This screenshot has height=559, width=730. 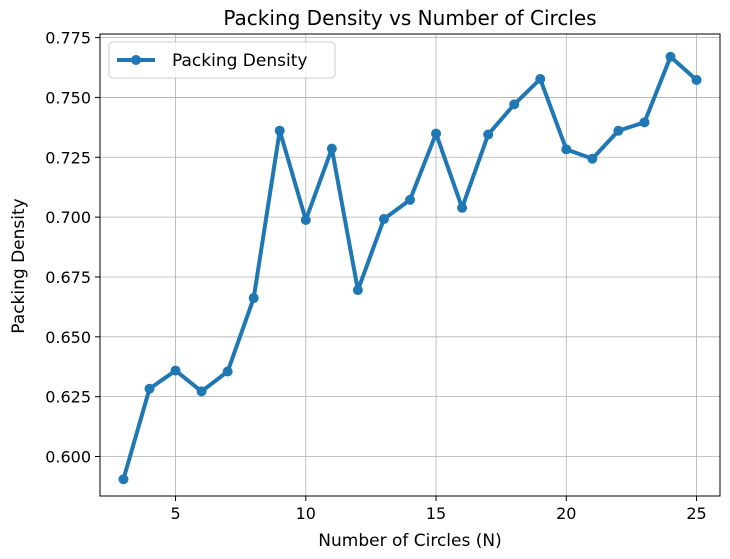 What do you see at coordinates (68, 457) in the screenshot?
I see `y-tick-label: 0.600` at bounding box center [68, 457].